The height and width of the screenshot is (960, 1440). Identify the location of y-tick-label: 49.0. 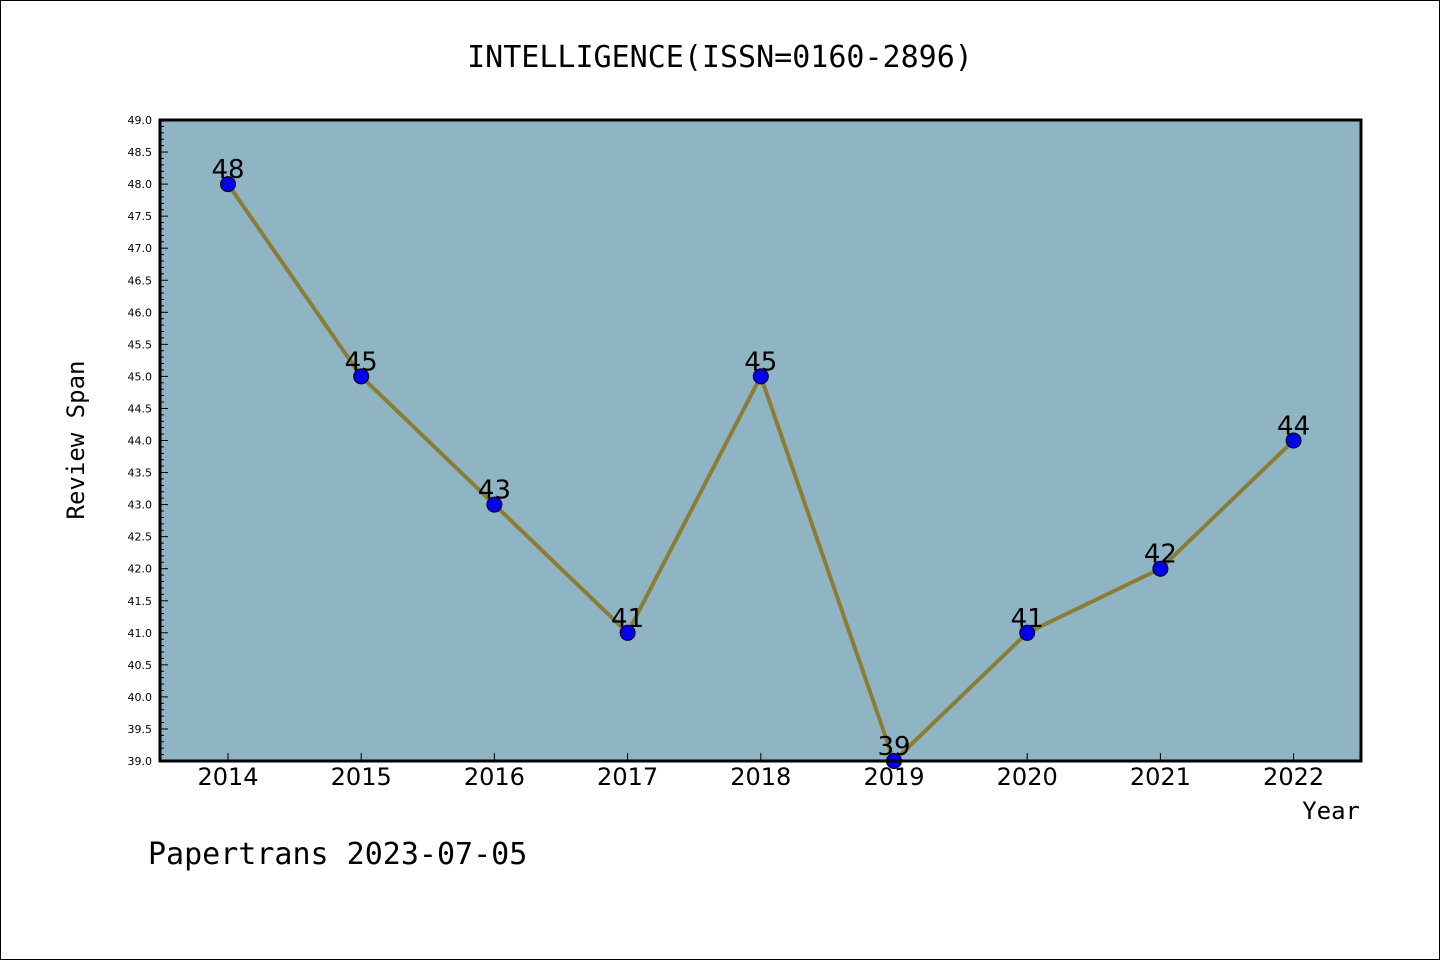
(140, 120).